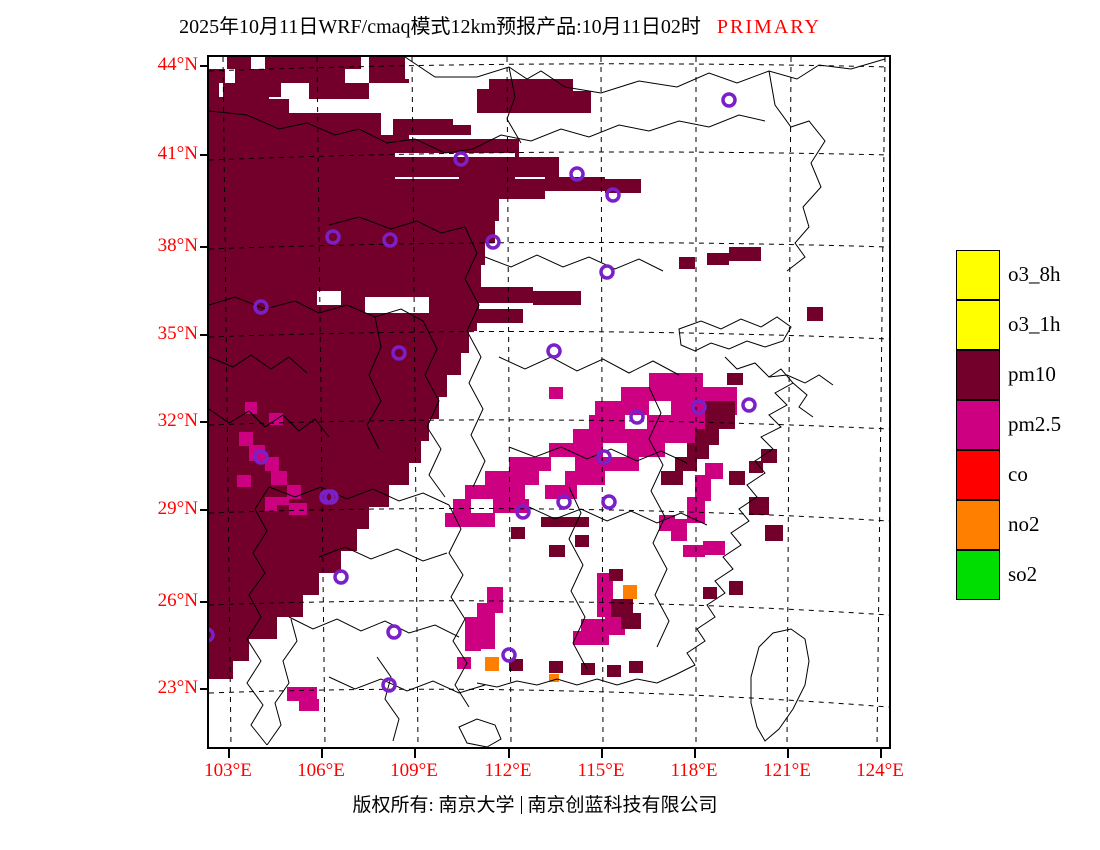 The width and height of the screenshot is (1100, 850). Describe the element at coordinates (880, 770) in the screenshot. I see `x-tick-label: 124°E` at that location.